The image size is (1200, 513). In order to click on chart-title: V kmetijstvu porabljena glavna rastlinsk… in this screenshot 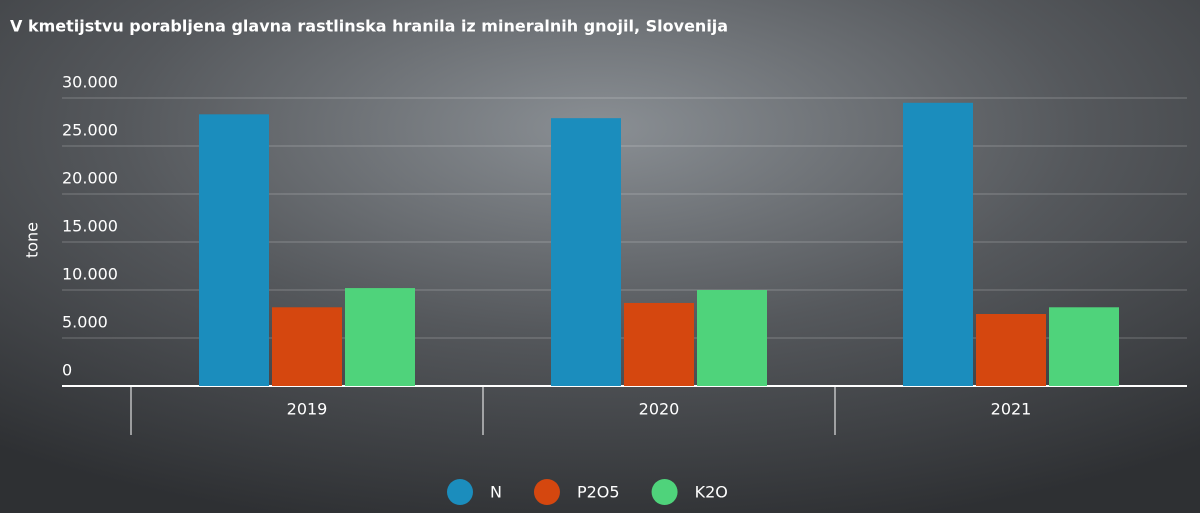, I will do `click(369, 26)`.